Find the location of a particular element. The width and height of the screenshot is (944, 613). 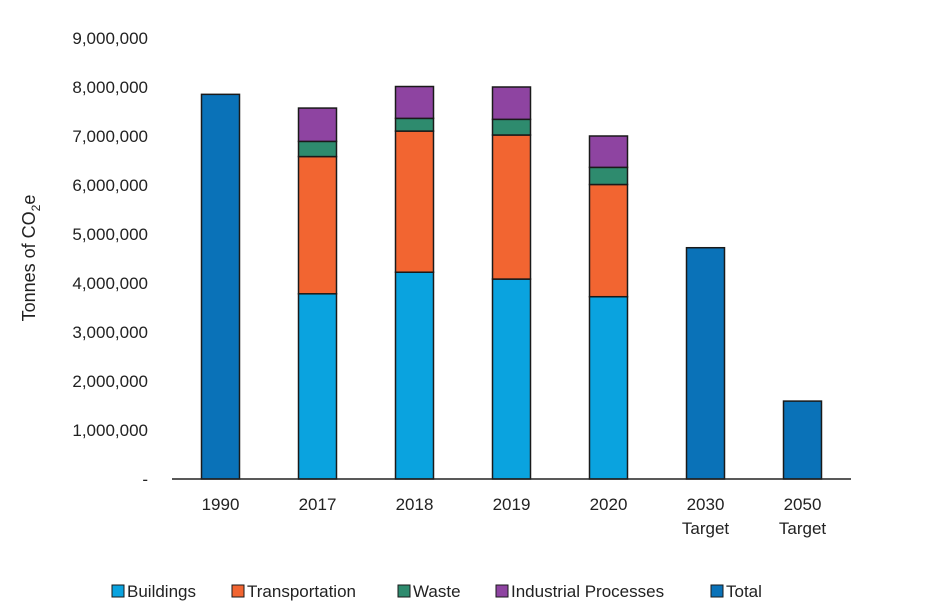

y-tick-label: 8,000,000 is located at coordinates (110, 87).